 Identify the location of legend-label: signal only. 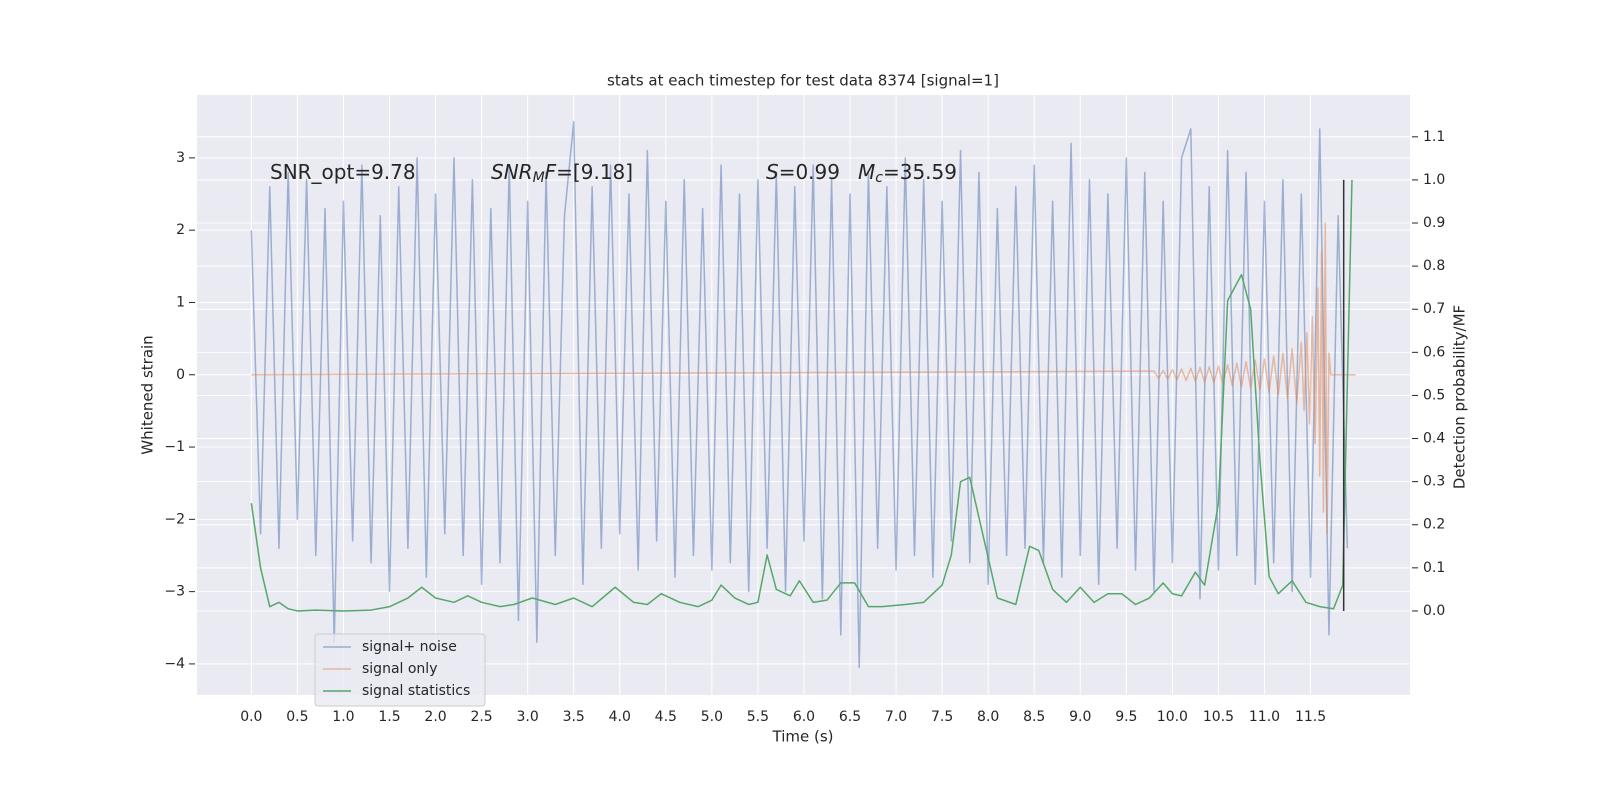
(399, 669).